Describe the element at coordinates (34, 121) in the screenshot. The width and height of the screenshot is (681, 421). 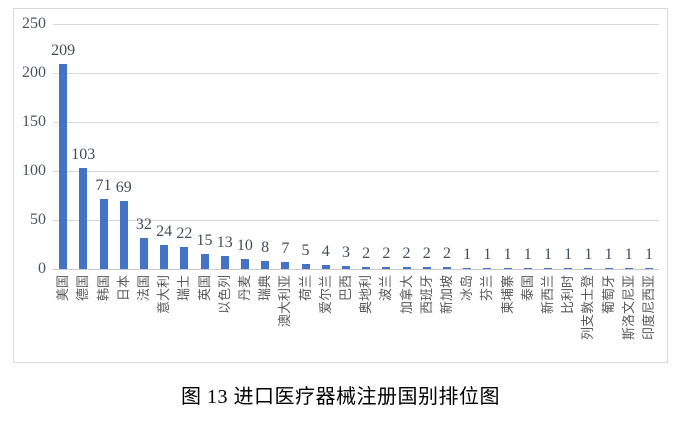
I see `y-tick-label: 150` at that location.